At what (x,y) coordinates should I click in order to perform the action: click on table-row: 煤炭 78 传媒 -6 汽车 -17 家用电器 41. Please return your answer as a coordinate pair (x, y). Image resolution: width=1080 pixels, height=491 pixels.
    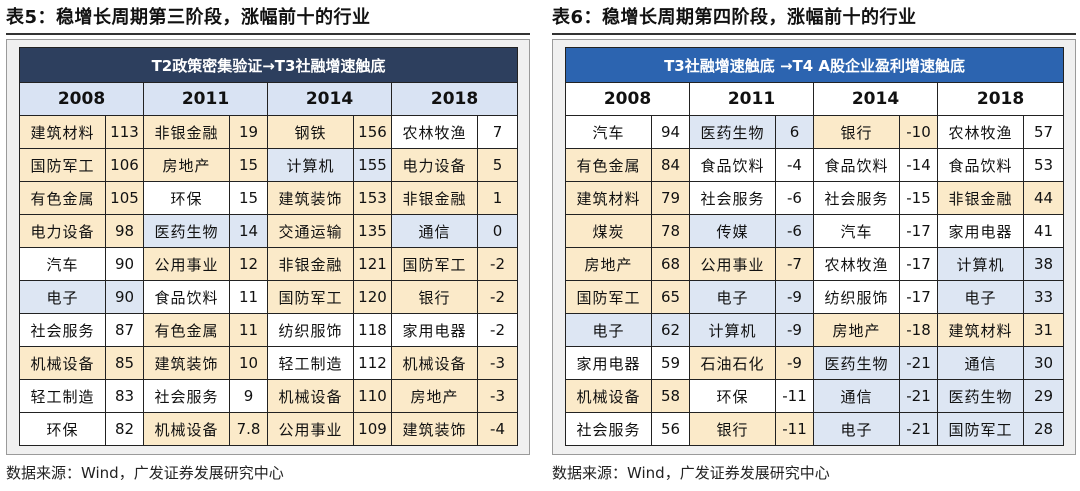
    Looking at the image, I should click on (815, 231).